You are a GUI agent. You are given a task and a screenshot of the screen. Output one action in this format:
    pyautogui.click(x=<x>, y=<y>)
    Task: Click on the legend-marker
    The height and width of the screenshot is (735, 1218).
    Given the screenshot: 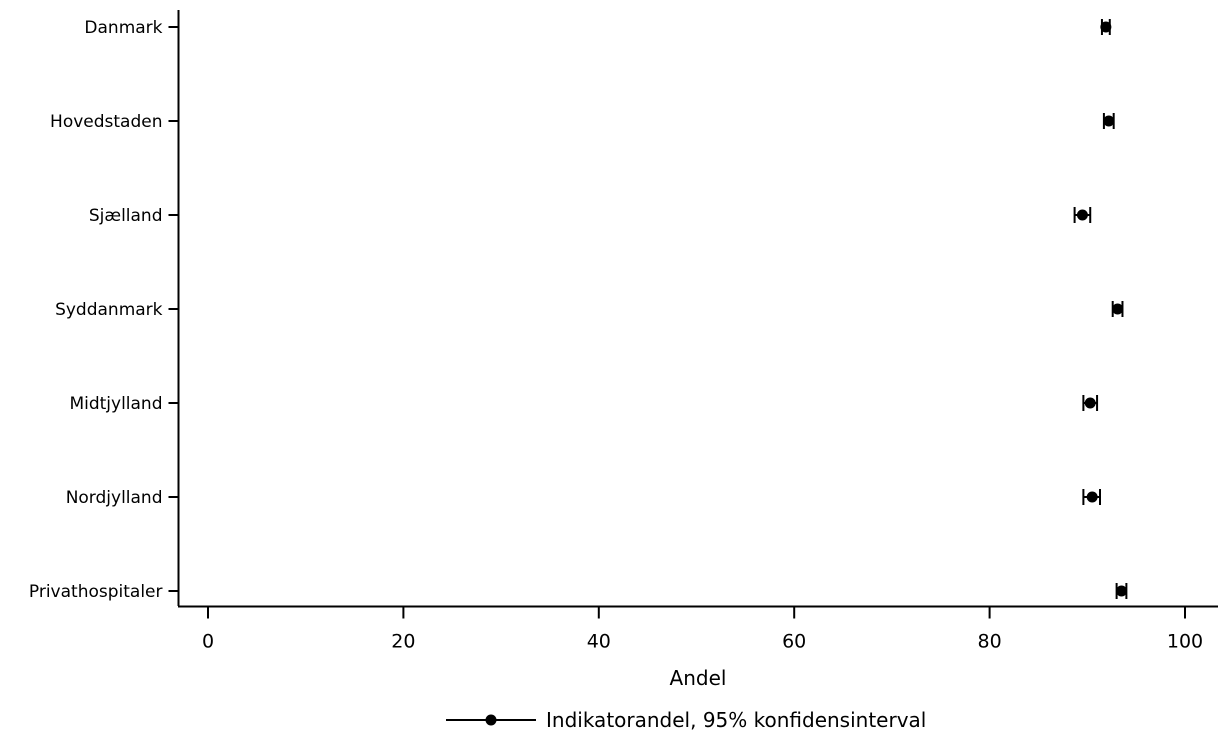 What is the action you would take?
    pyautogui.click(x=491, y=720)
    